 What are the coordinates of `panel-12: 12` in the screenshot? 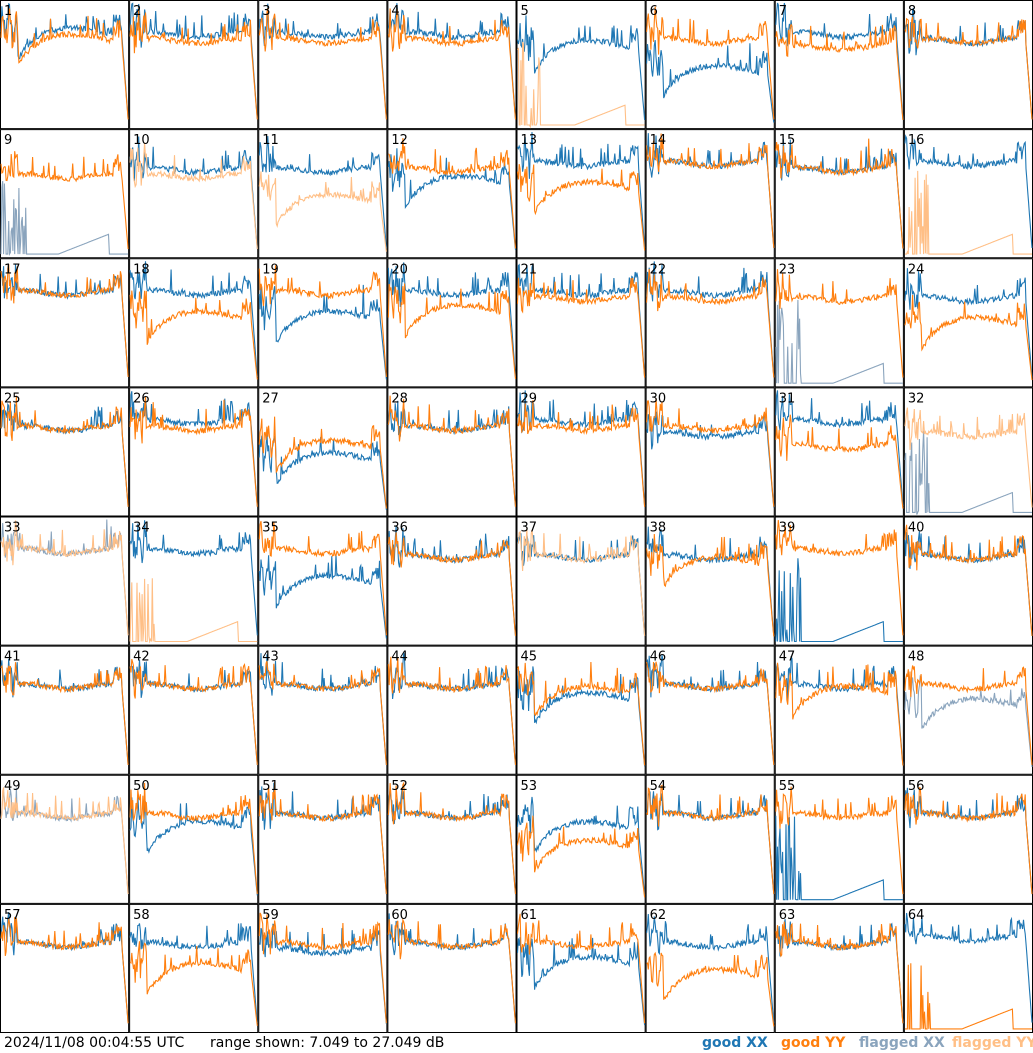 It's located at (452, 194).